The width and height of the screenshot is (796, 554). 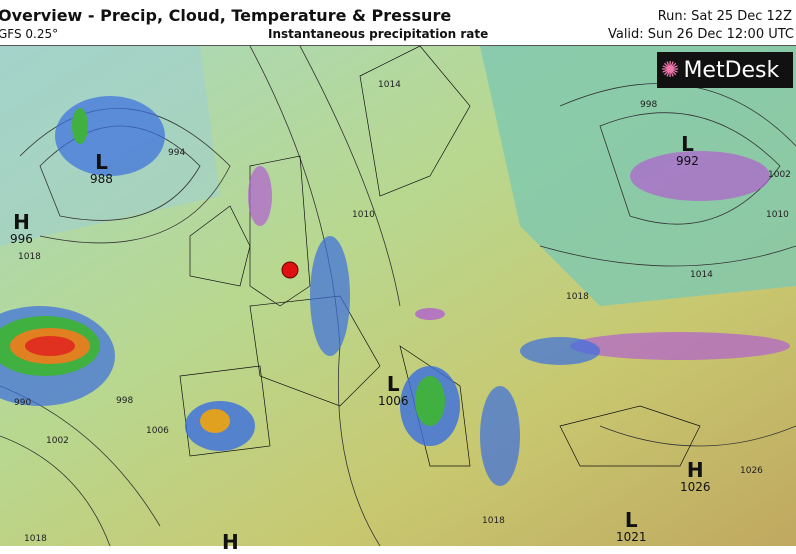 I want to click on run-time: Run: Sat 25 Dec 12Z, so click(x=724, y=16).